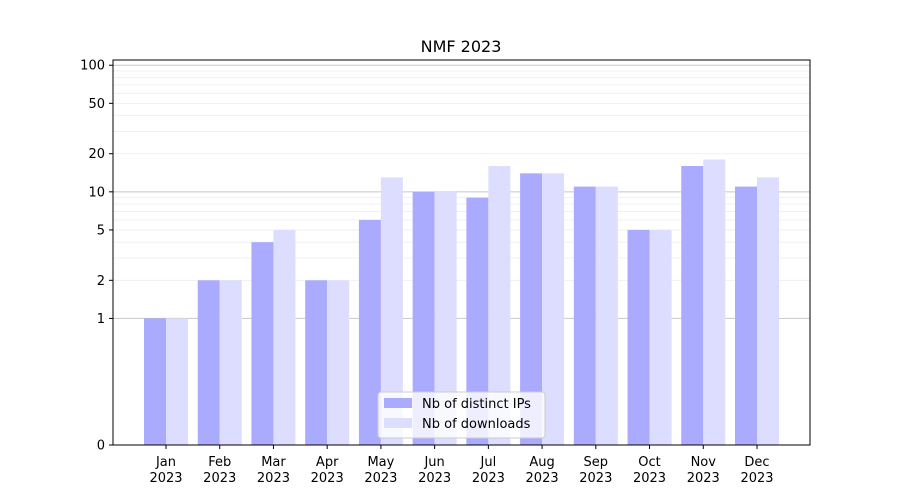 The width and height of the screenshot is (900, 500). I want to click on x-tick-label-month: Nov, so click(704, 462).